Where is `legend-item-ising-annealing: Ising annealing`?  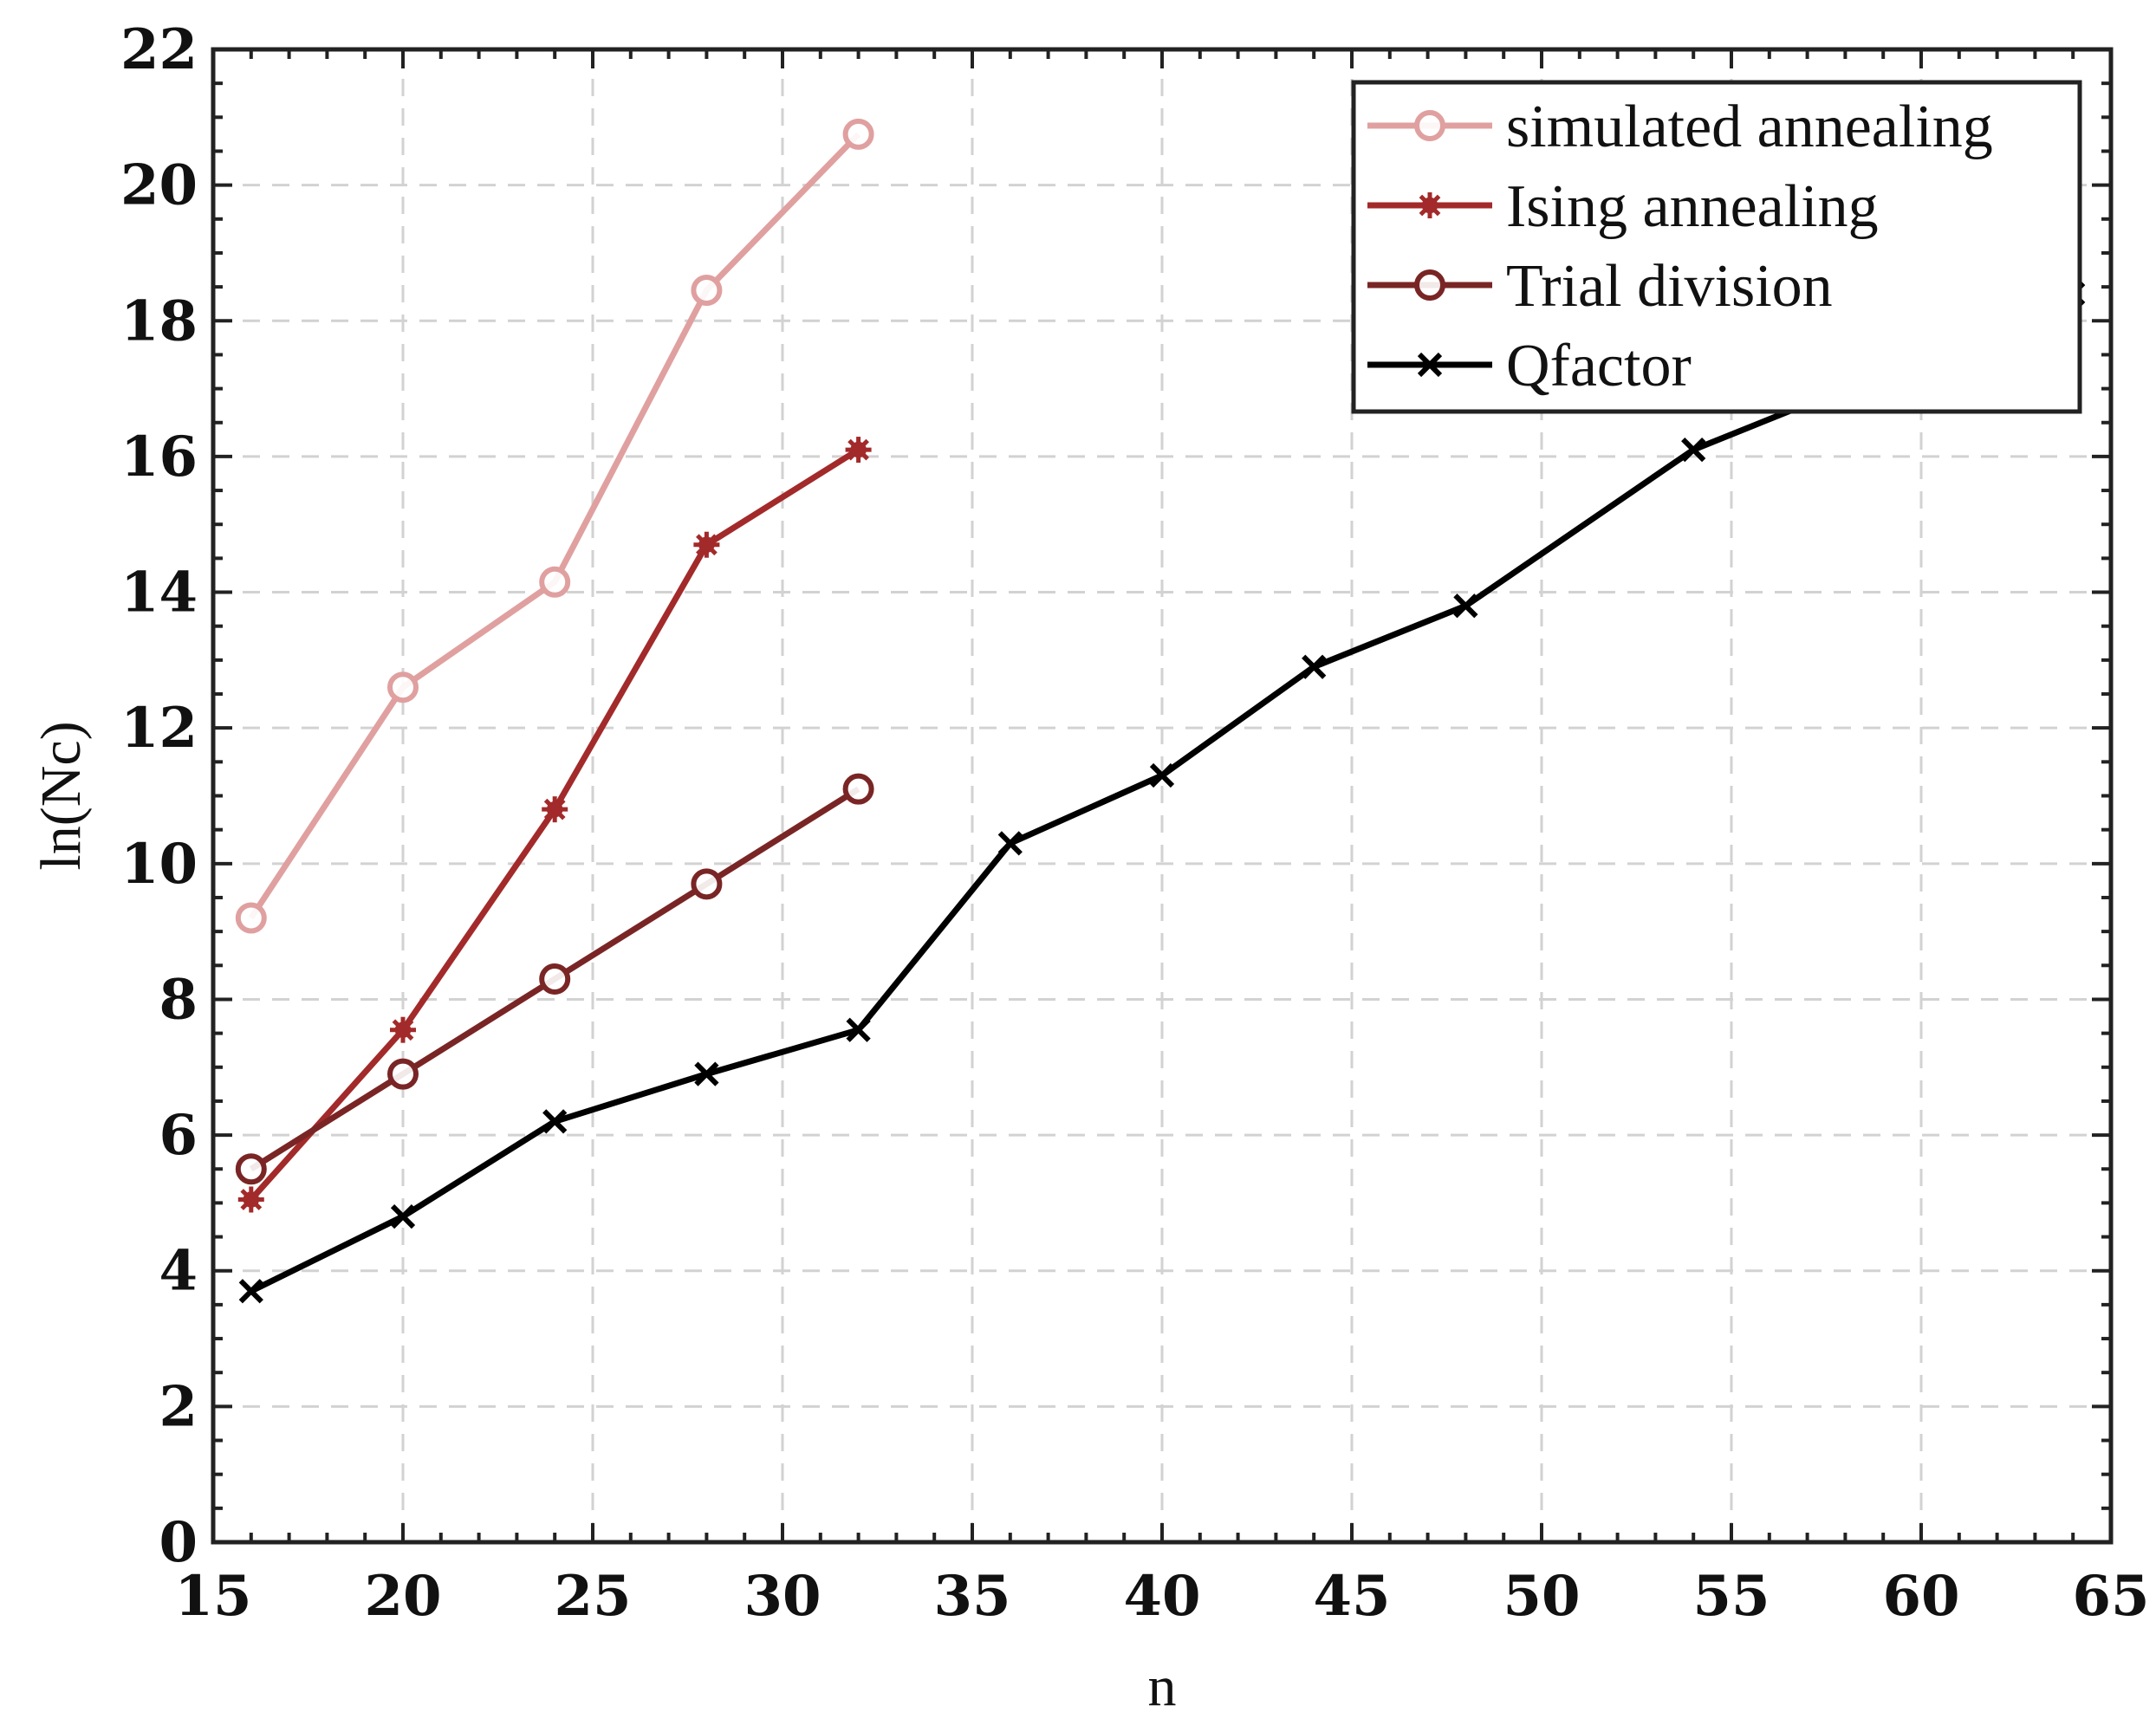
legend-item-ising-annealing: Ising annealing is located at coordinates (1623, 206).